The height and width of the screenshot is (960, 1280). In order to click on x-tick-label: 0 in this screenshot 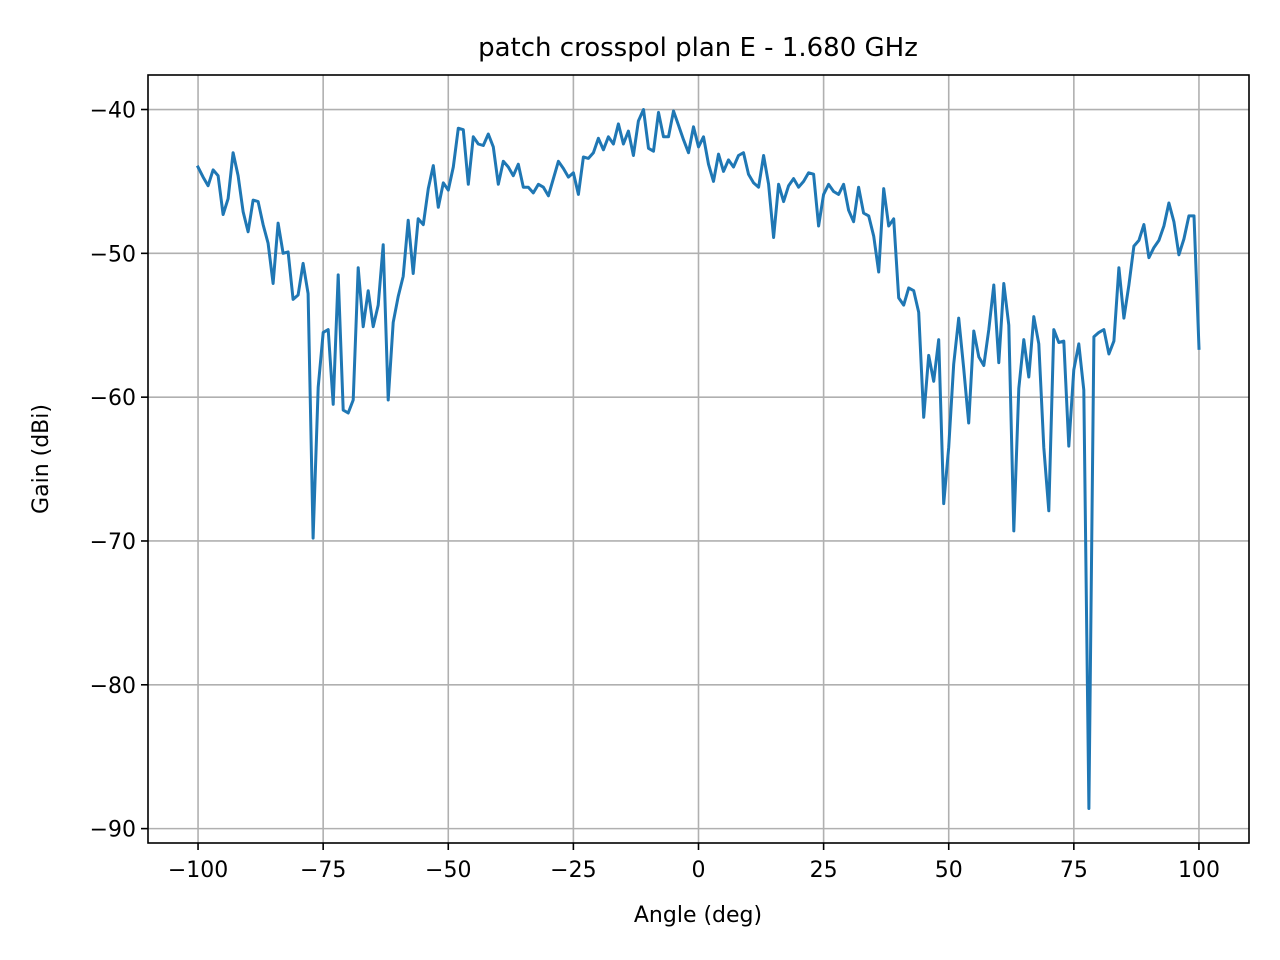, I will do `click(699, 870)`.